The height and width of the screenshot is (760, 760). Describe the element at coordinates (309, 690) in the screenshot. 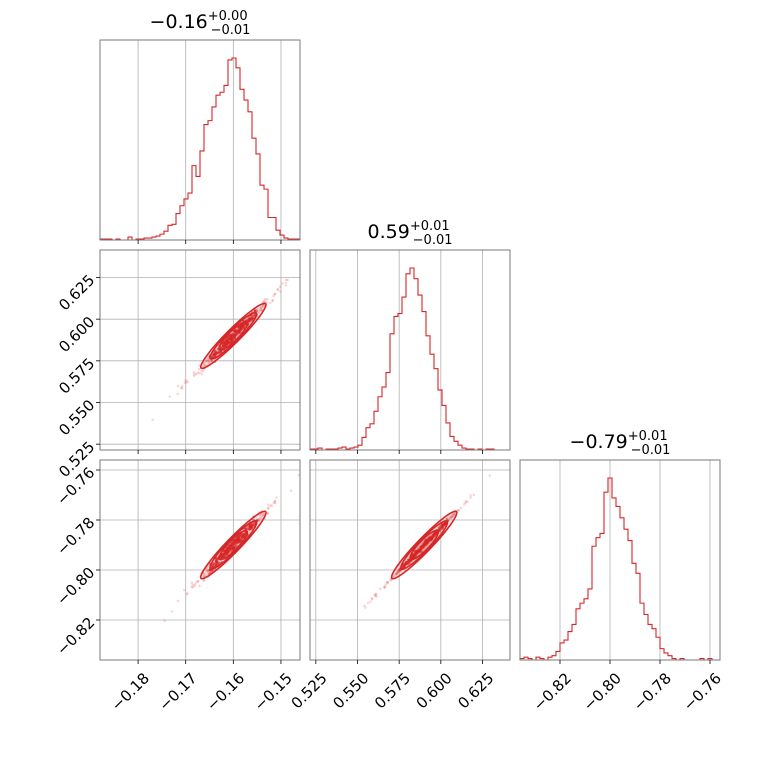

I see `x-tick-label-1-0: 0.525` at that location.